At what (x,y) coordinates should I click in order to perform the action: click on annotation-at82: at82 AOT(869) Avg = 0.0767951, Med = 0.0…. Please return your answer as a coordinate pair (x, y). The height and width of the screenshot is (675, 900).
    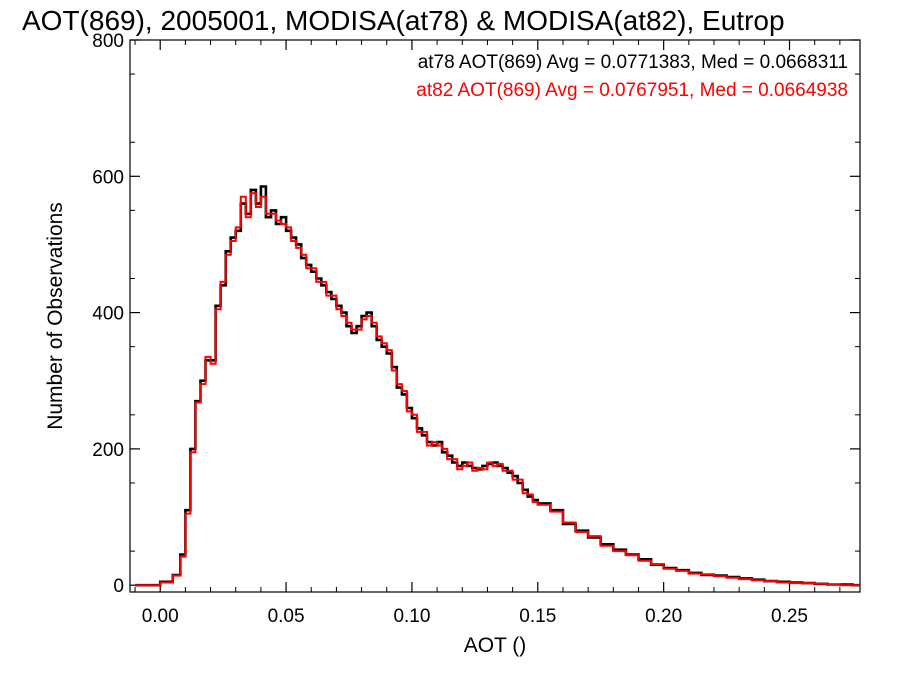
    Looking at the image, I should click on (632, 90).